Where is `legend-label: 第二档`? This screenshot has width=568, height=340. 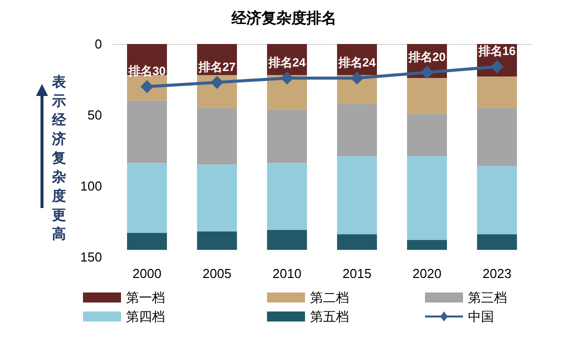
legend-label: 第二档 is located at coordinates (329, 297).